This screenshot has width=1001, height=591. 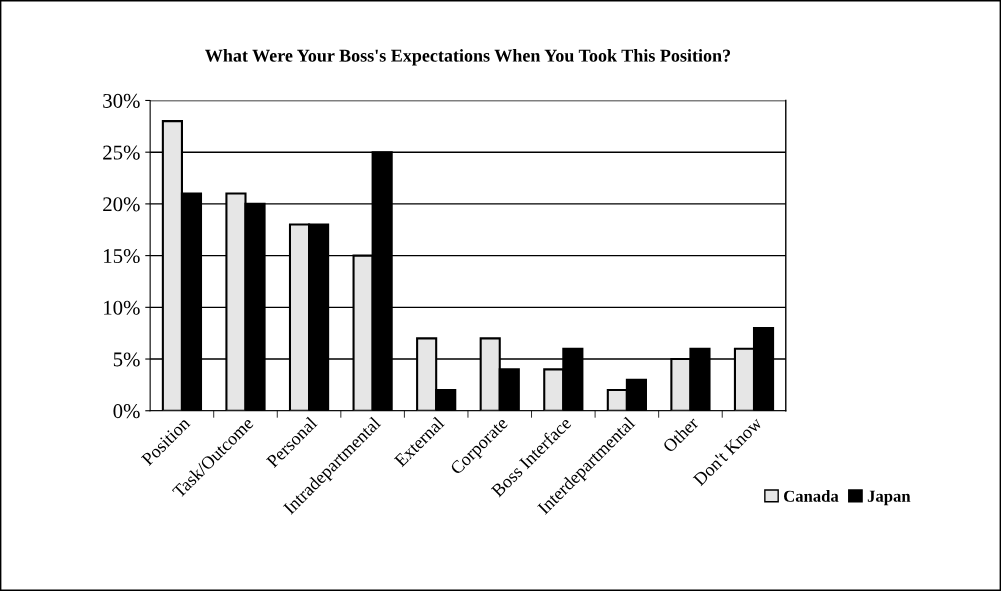 What do you see at coordinates (121, 152) in the screenshot?
I see `y-tick-label: 25%` at bounding box center [121, 152].